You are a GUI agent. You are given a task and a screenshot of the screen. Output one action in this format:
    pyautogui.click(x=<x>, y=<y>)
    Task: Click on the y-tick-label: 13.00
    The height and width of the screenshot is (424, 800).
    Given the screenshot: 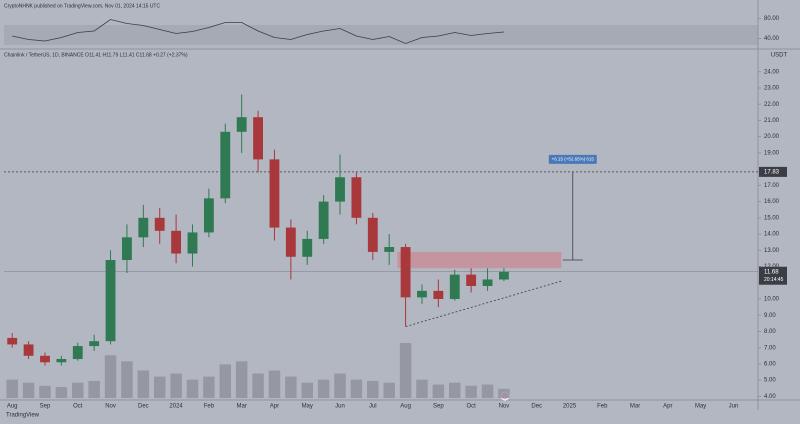 What is the action you would take?
    pyautogui.click(x=772, y=251)
    